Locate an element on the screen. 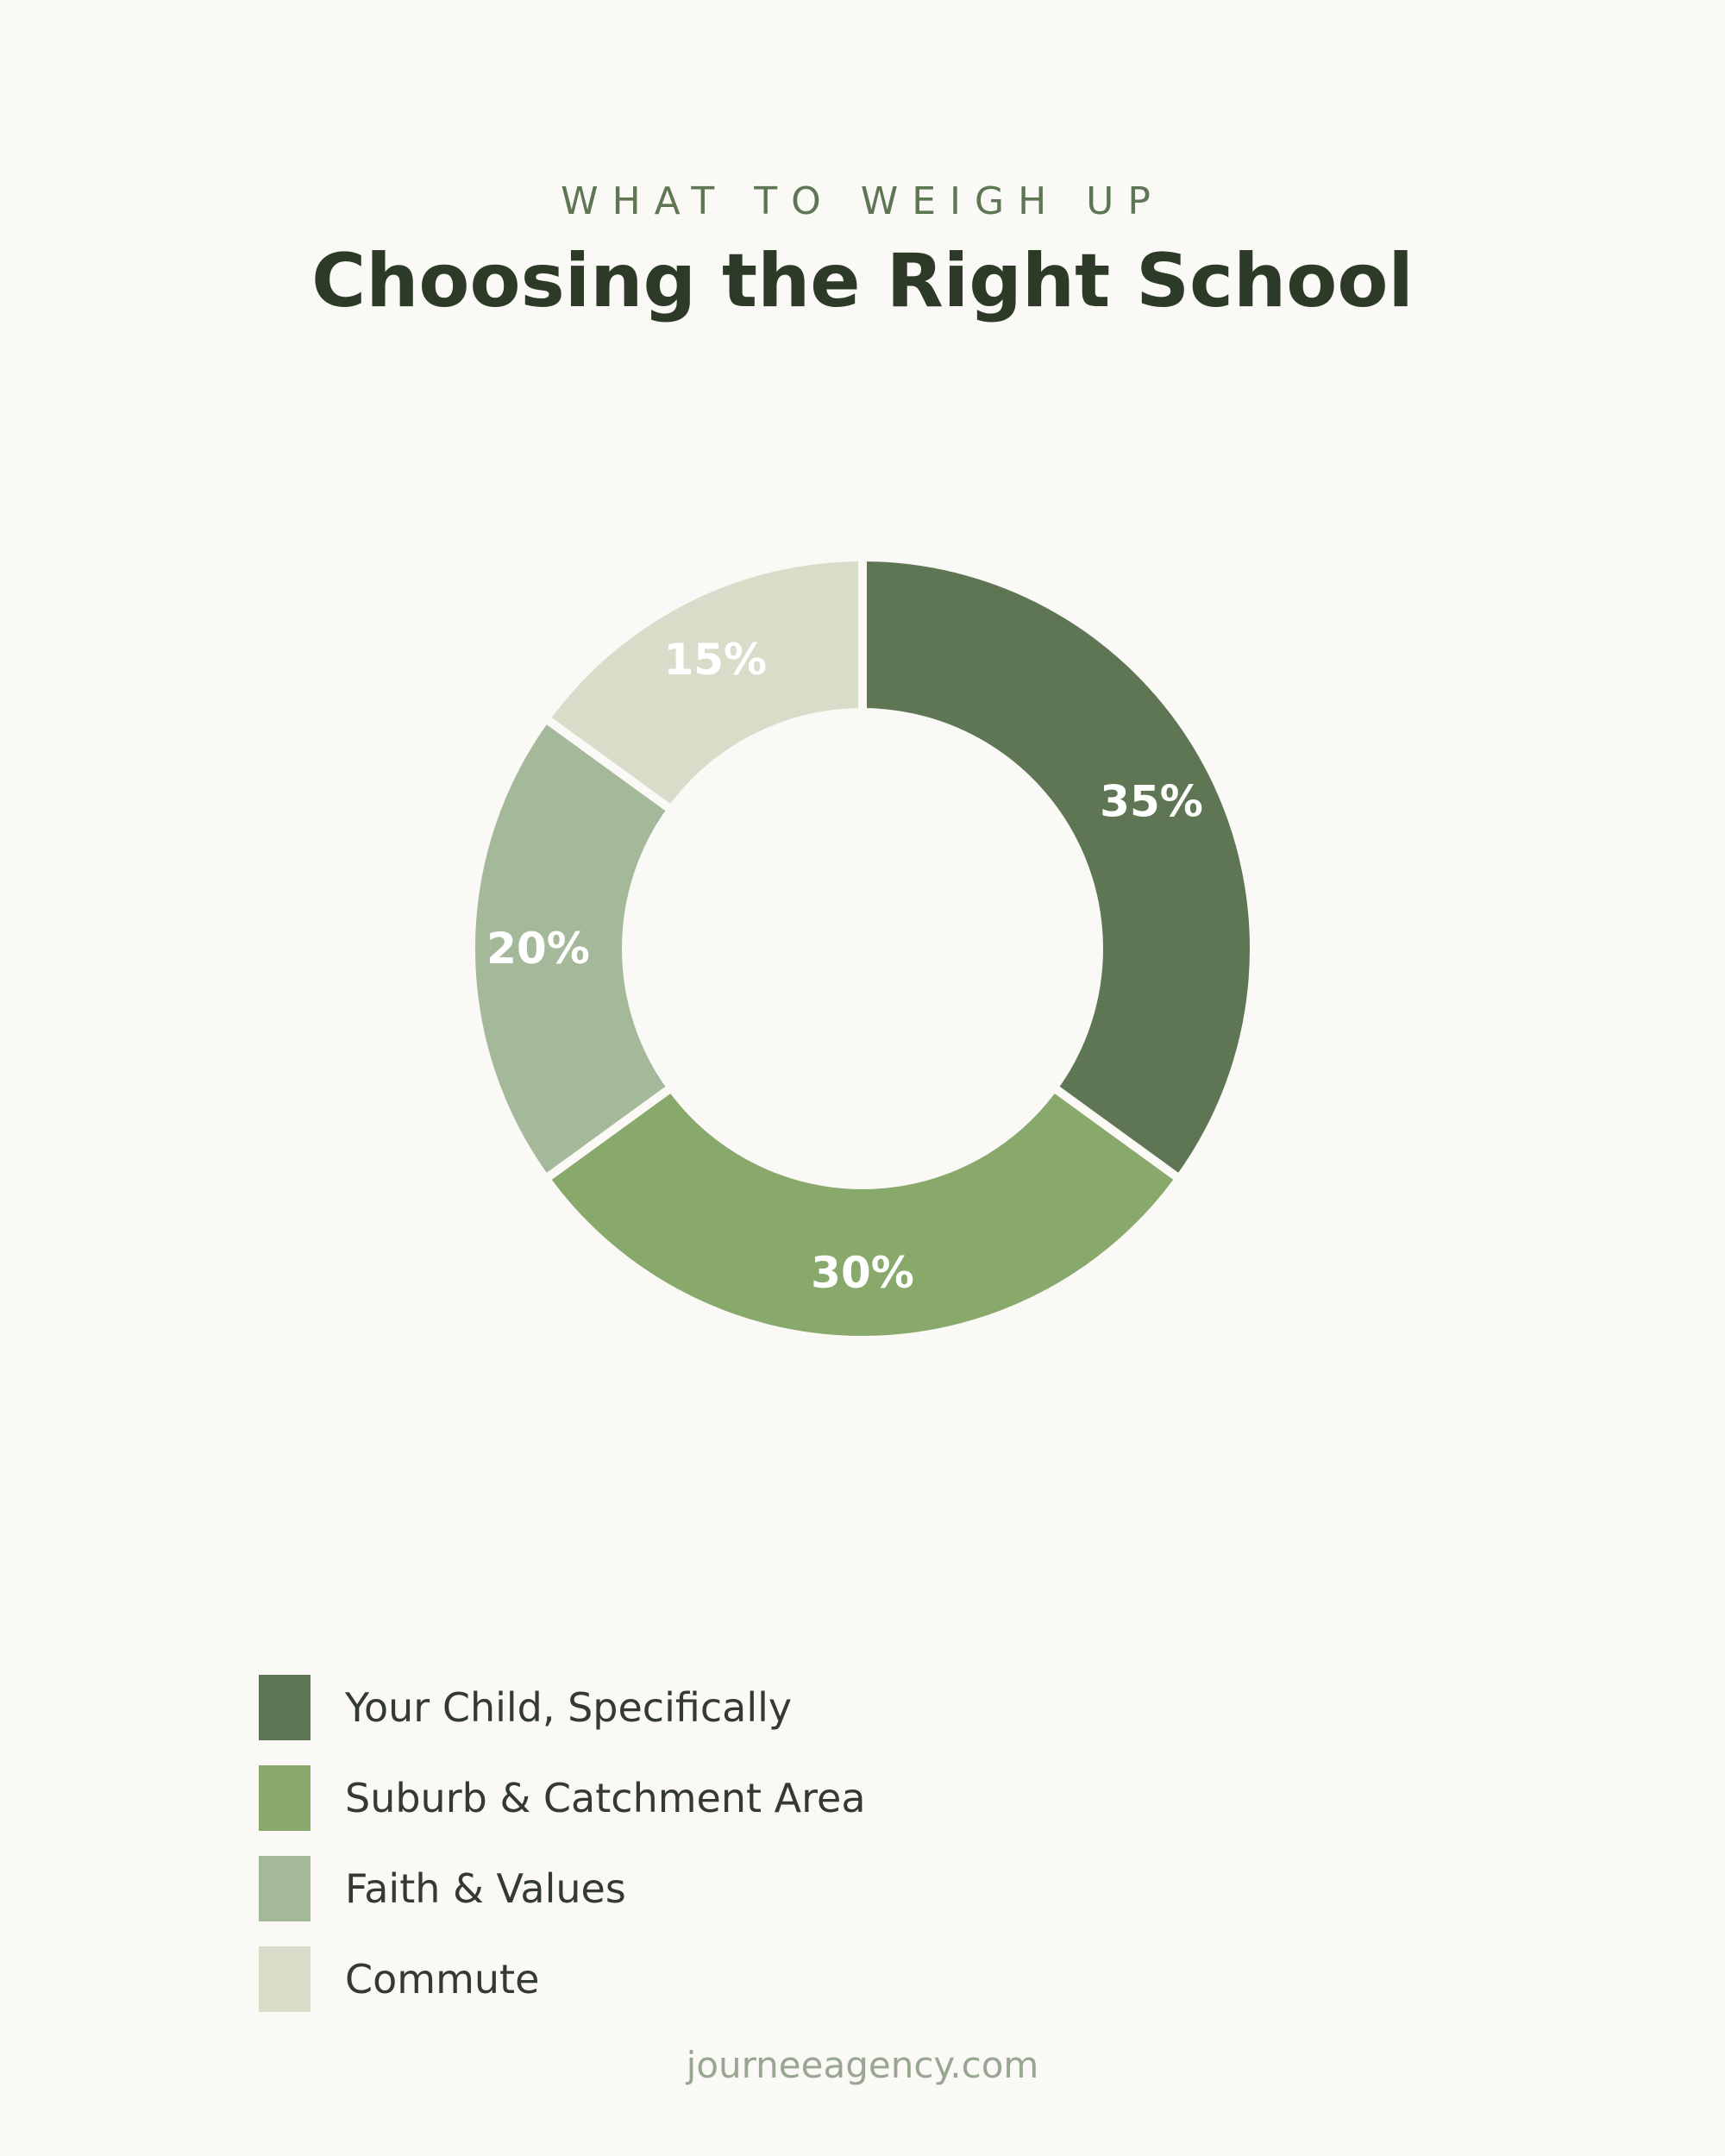  slice-percent-label: 30% is located at coordinates (862, 1273).